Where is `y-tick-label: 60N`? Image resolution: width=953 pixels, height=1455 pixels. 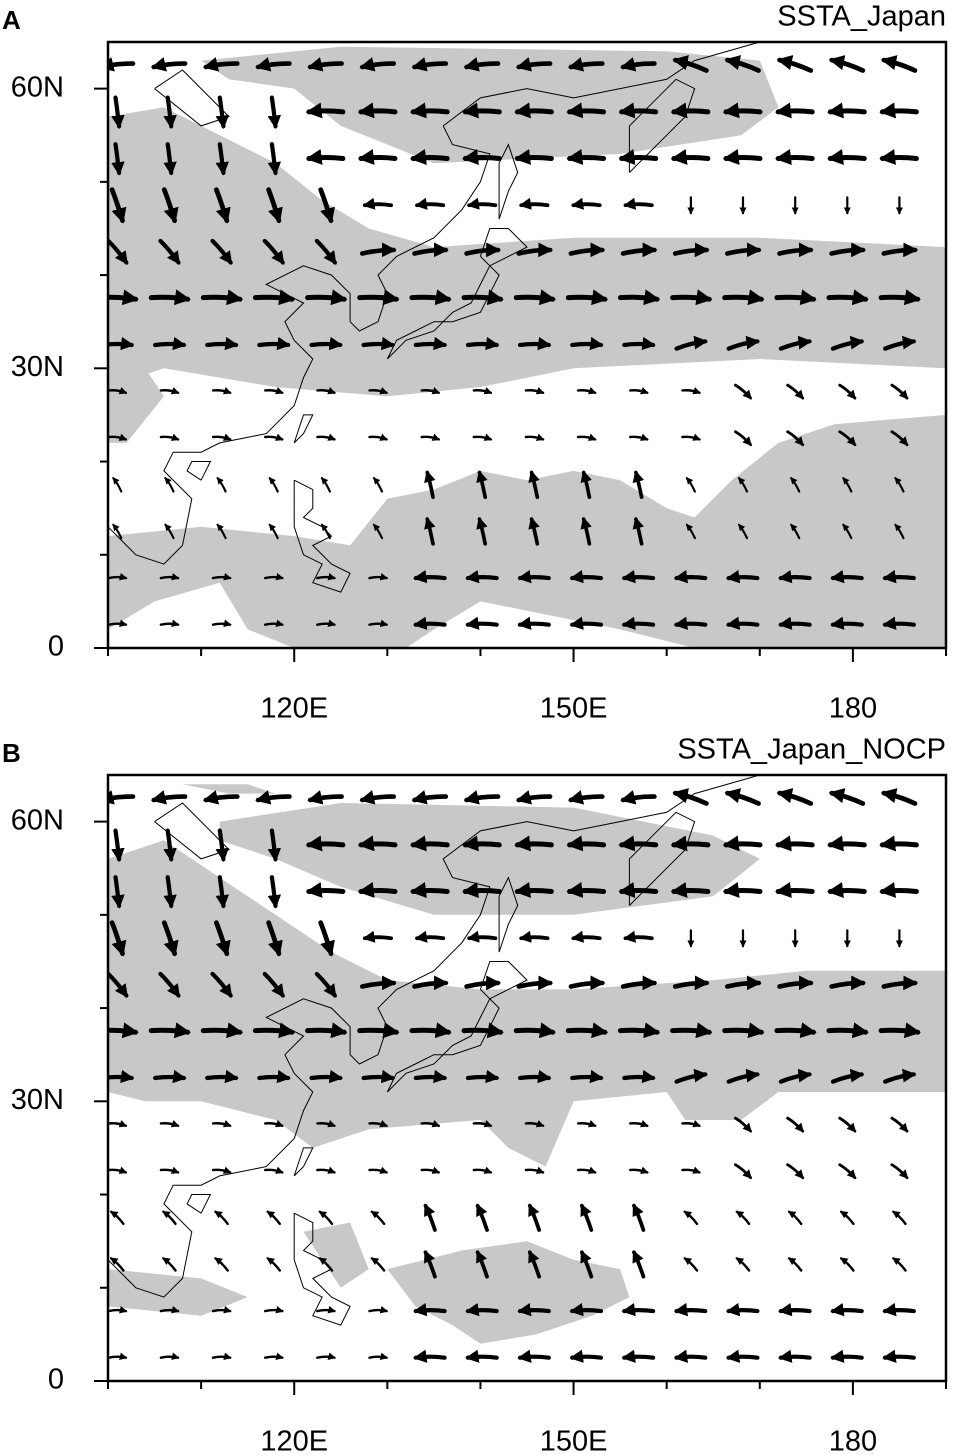
y-tick-label: 60N is located at coordinates (37, 820).